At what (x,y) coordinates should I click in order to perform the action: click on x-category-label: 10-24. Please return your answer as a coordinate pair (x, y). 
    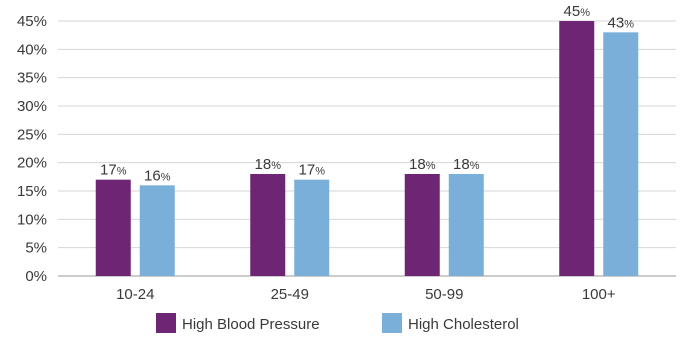
    Looking at the image, I should click on (135, 294).